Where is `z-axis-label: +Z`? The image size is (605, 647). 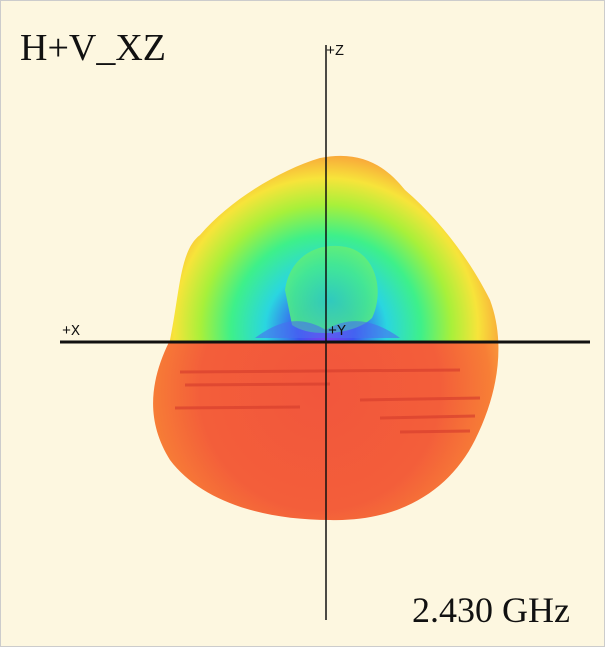 z-axis-label: +Z is located at coordinates (335, 51).